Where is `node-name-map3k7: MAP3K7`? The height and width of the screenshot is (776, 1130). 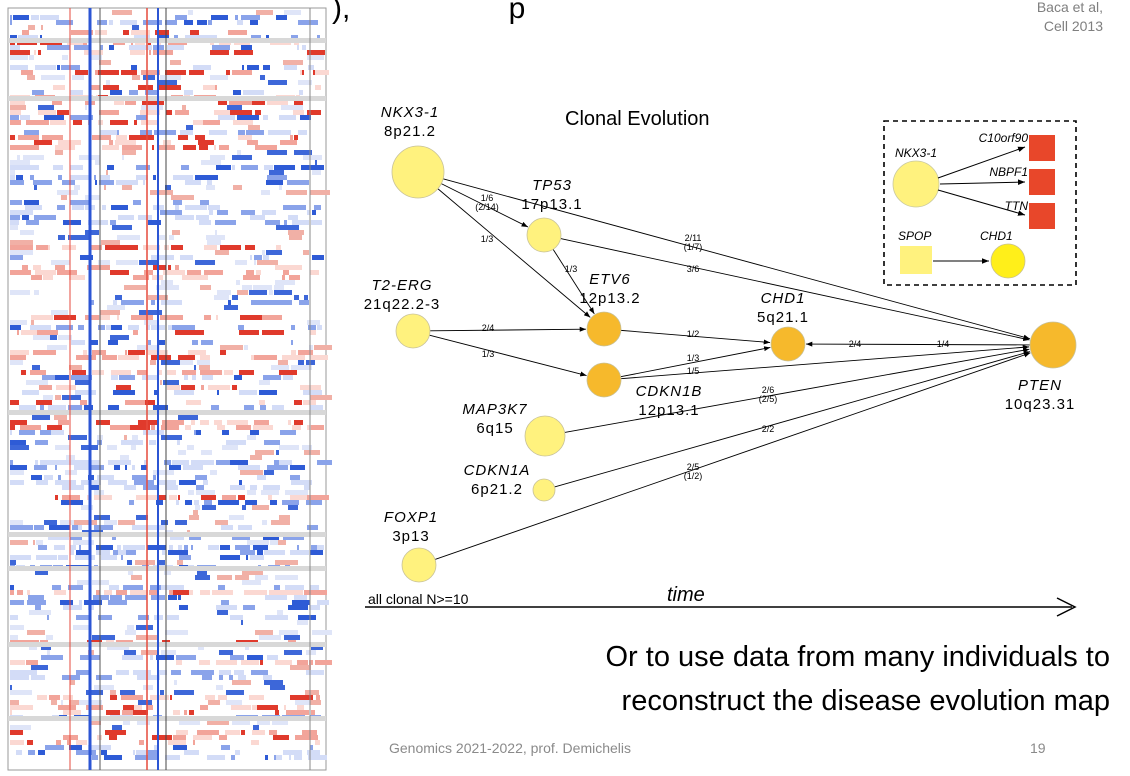 node-name-map3k7: MAP3K7 is located at coordinates (494, 409).